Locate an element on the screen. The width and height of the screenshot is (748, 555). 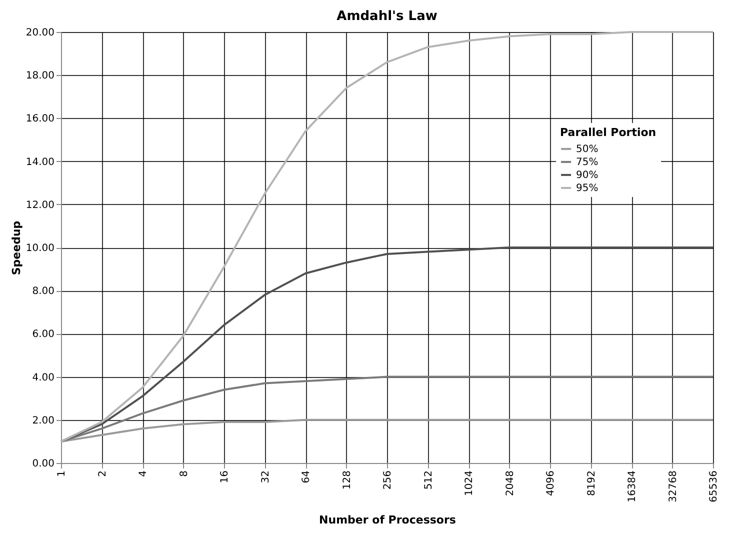
legend-label: 95% is located at coordinates (587, 188).